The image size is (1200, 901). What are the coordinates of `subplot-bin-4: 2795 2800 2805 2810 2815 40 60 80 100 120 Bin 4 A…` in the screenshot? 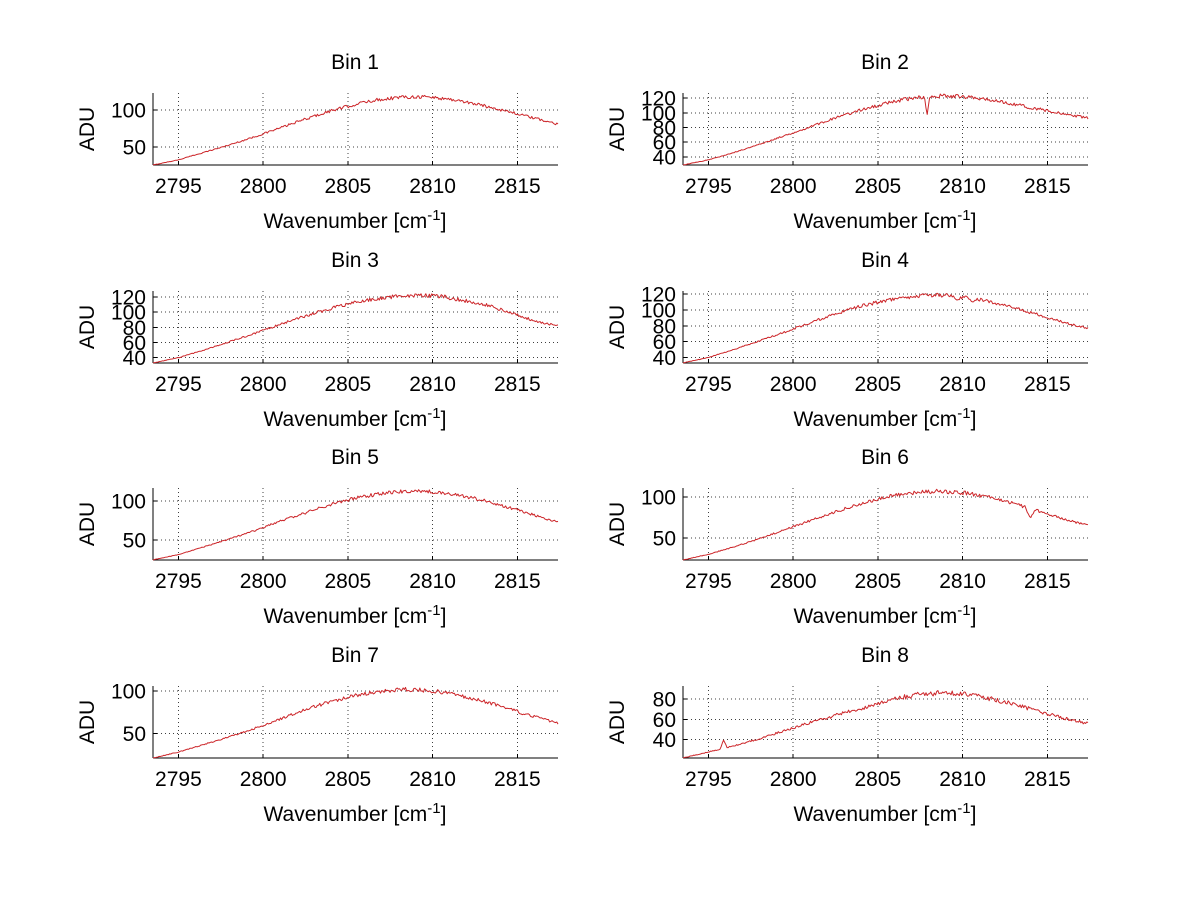 It's located at (830, 339).